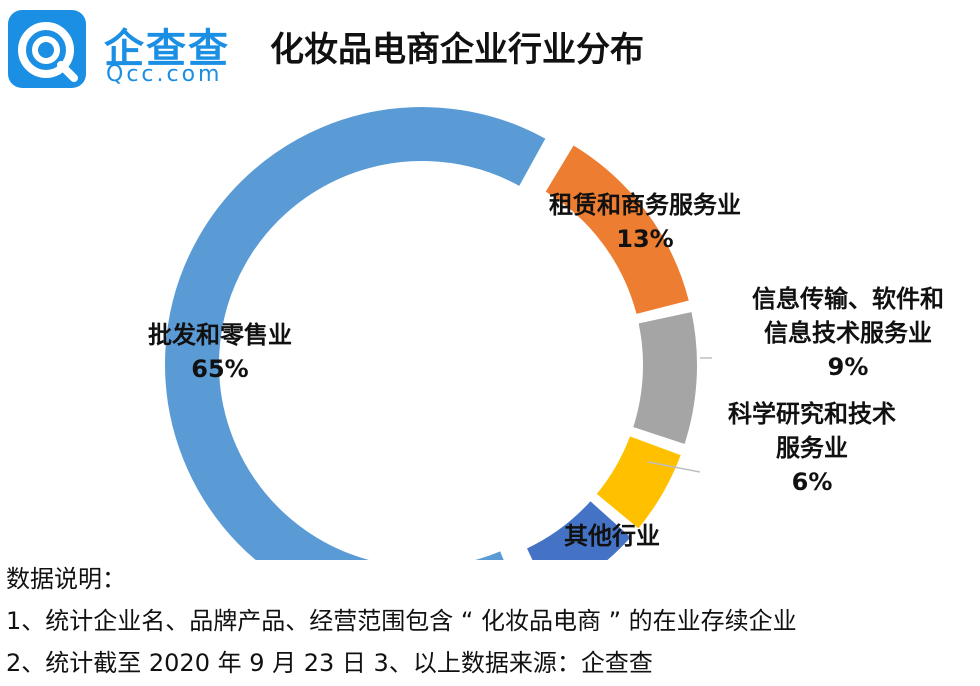 The height and width of the screenshot is (686, 980). I want to click on slice-label-3: 科学研究和技术服务业 6%, so click(812, 448).